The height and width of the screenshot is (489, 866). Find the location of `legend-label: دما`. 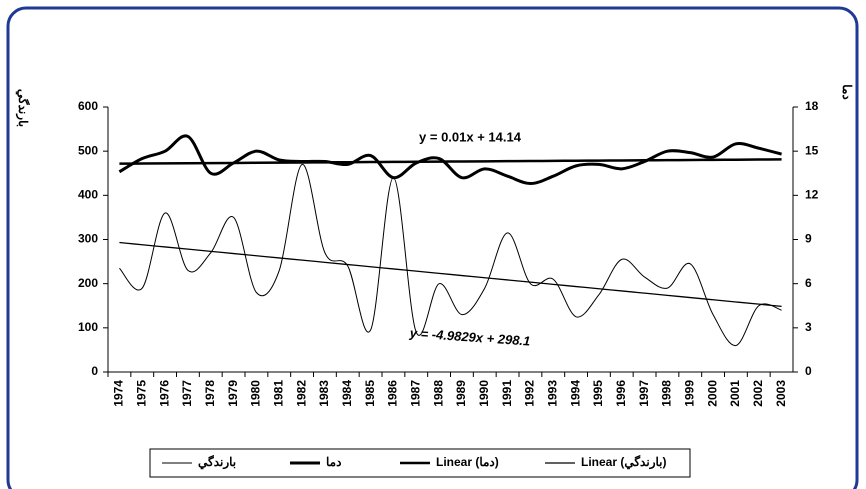

legend-label: دما is located at coordinates (333, 462).